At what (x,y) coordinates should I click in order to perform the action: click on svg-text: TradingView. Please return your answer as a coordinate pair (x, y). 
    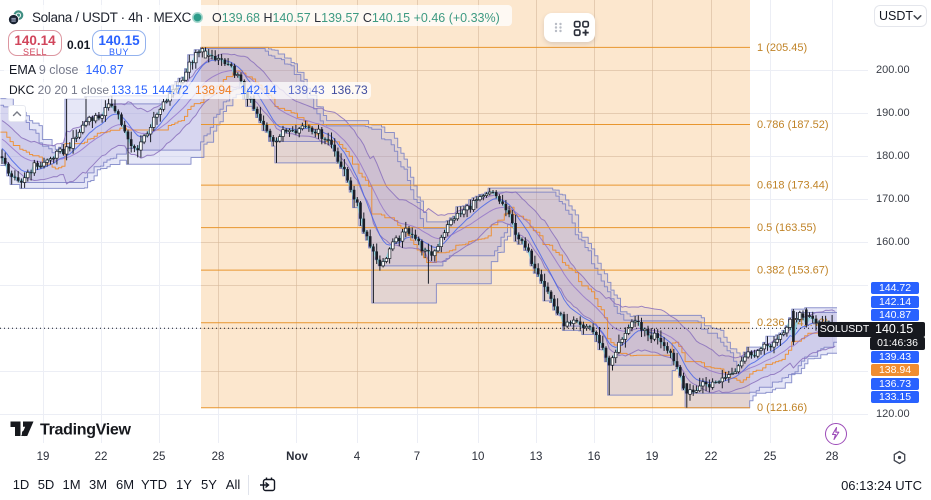
    Looking at the image, I should click on (86, 430).